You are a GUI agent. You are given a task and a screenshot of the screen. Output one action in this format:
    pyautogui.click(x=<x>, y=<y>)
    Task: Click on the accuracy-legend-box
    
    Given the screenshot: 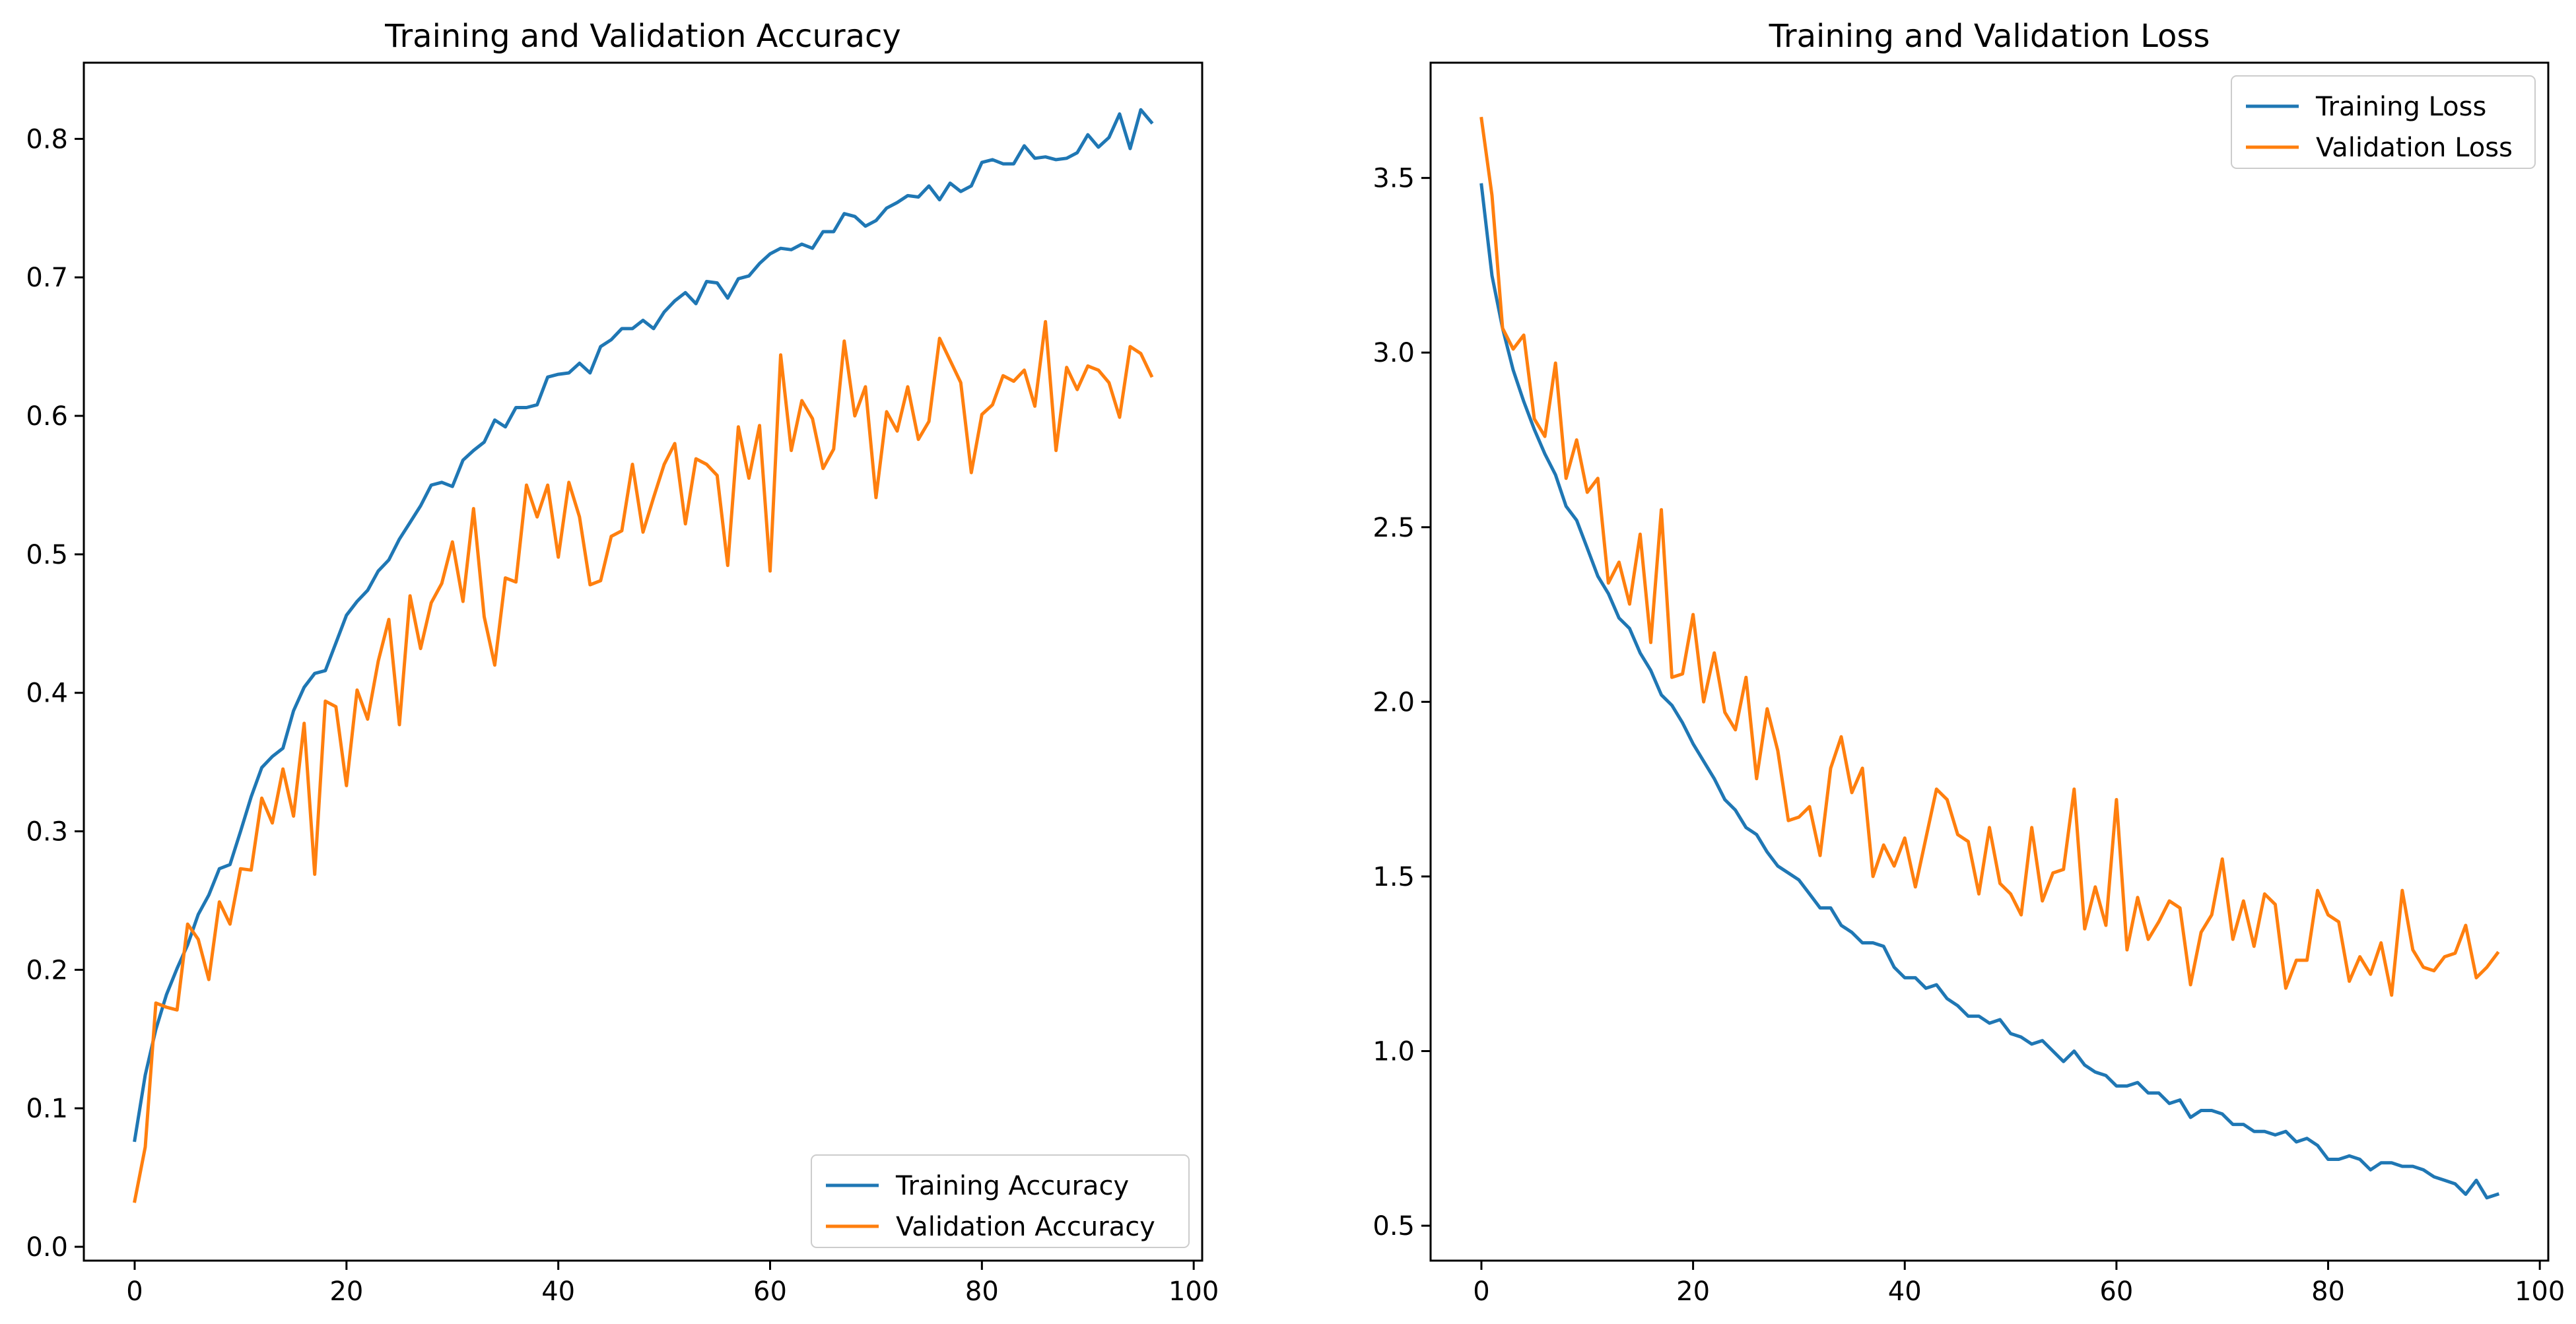 What is the action you would take?
    pyautogui.click(x=1001, y=1201)
    